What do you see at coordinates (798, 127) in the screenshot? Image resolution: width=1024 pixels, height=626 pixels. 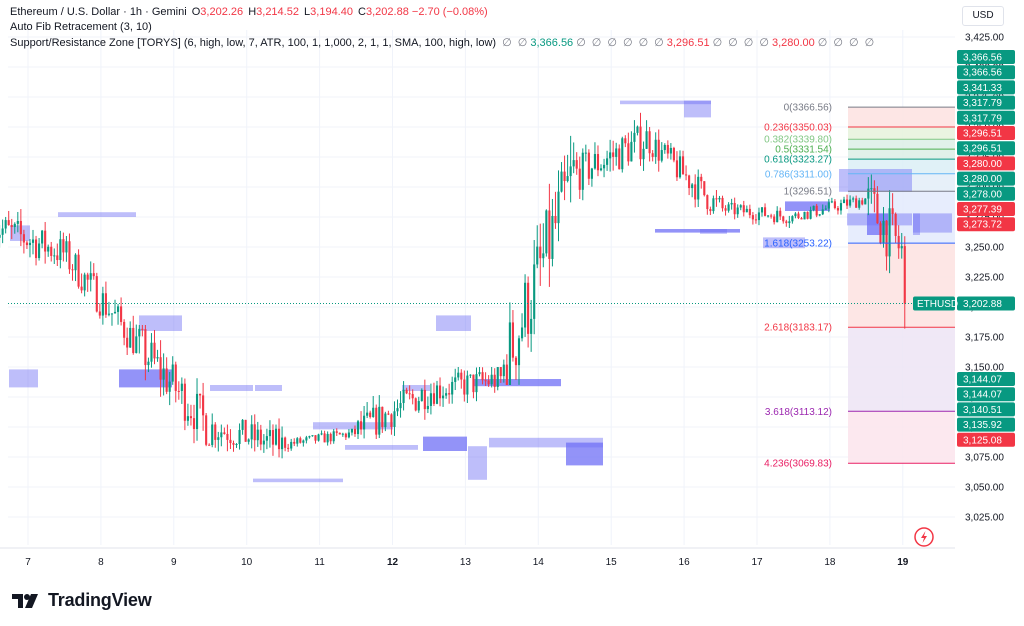 I see `fib-level-label: 0.236(3350.03)` at bounding box center [798, 127].